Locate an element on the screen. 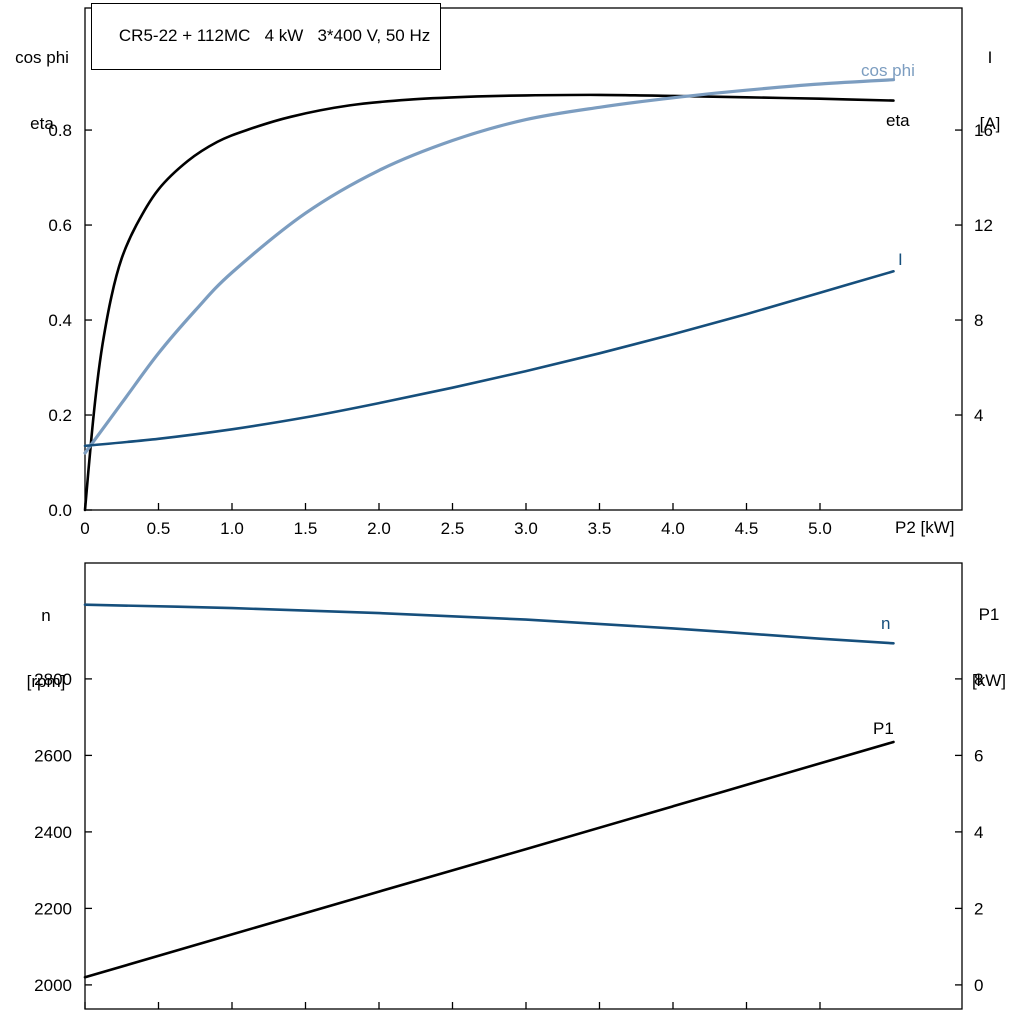 This screenshot has width=1024, height=1024. series-i is located at coordinates (489, 359).